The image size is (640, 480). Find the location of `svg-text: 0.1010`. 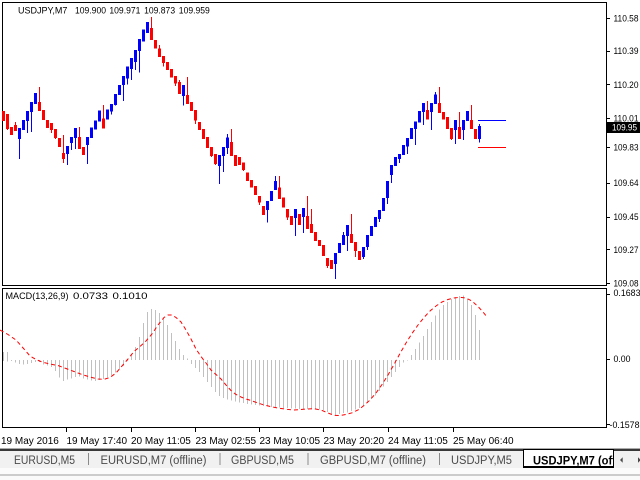

svg-text: 0.1010 is located at coordinates (130, 296).